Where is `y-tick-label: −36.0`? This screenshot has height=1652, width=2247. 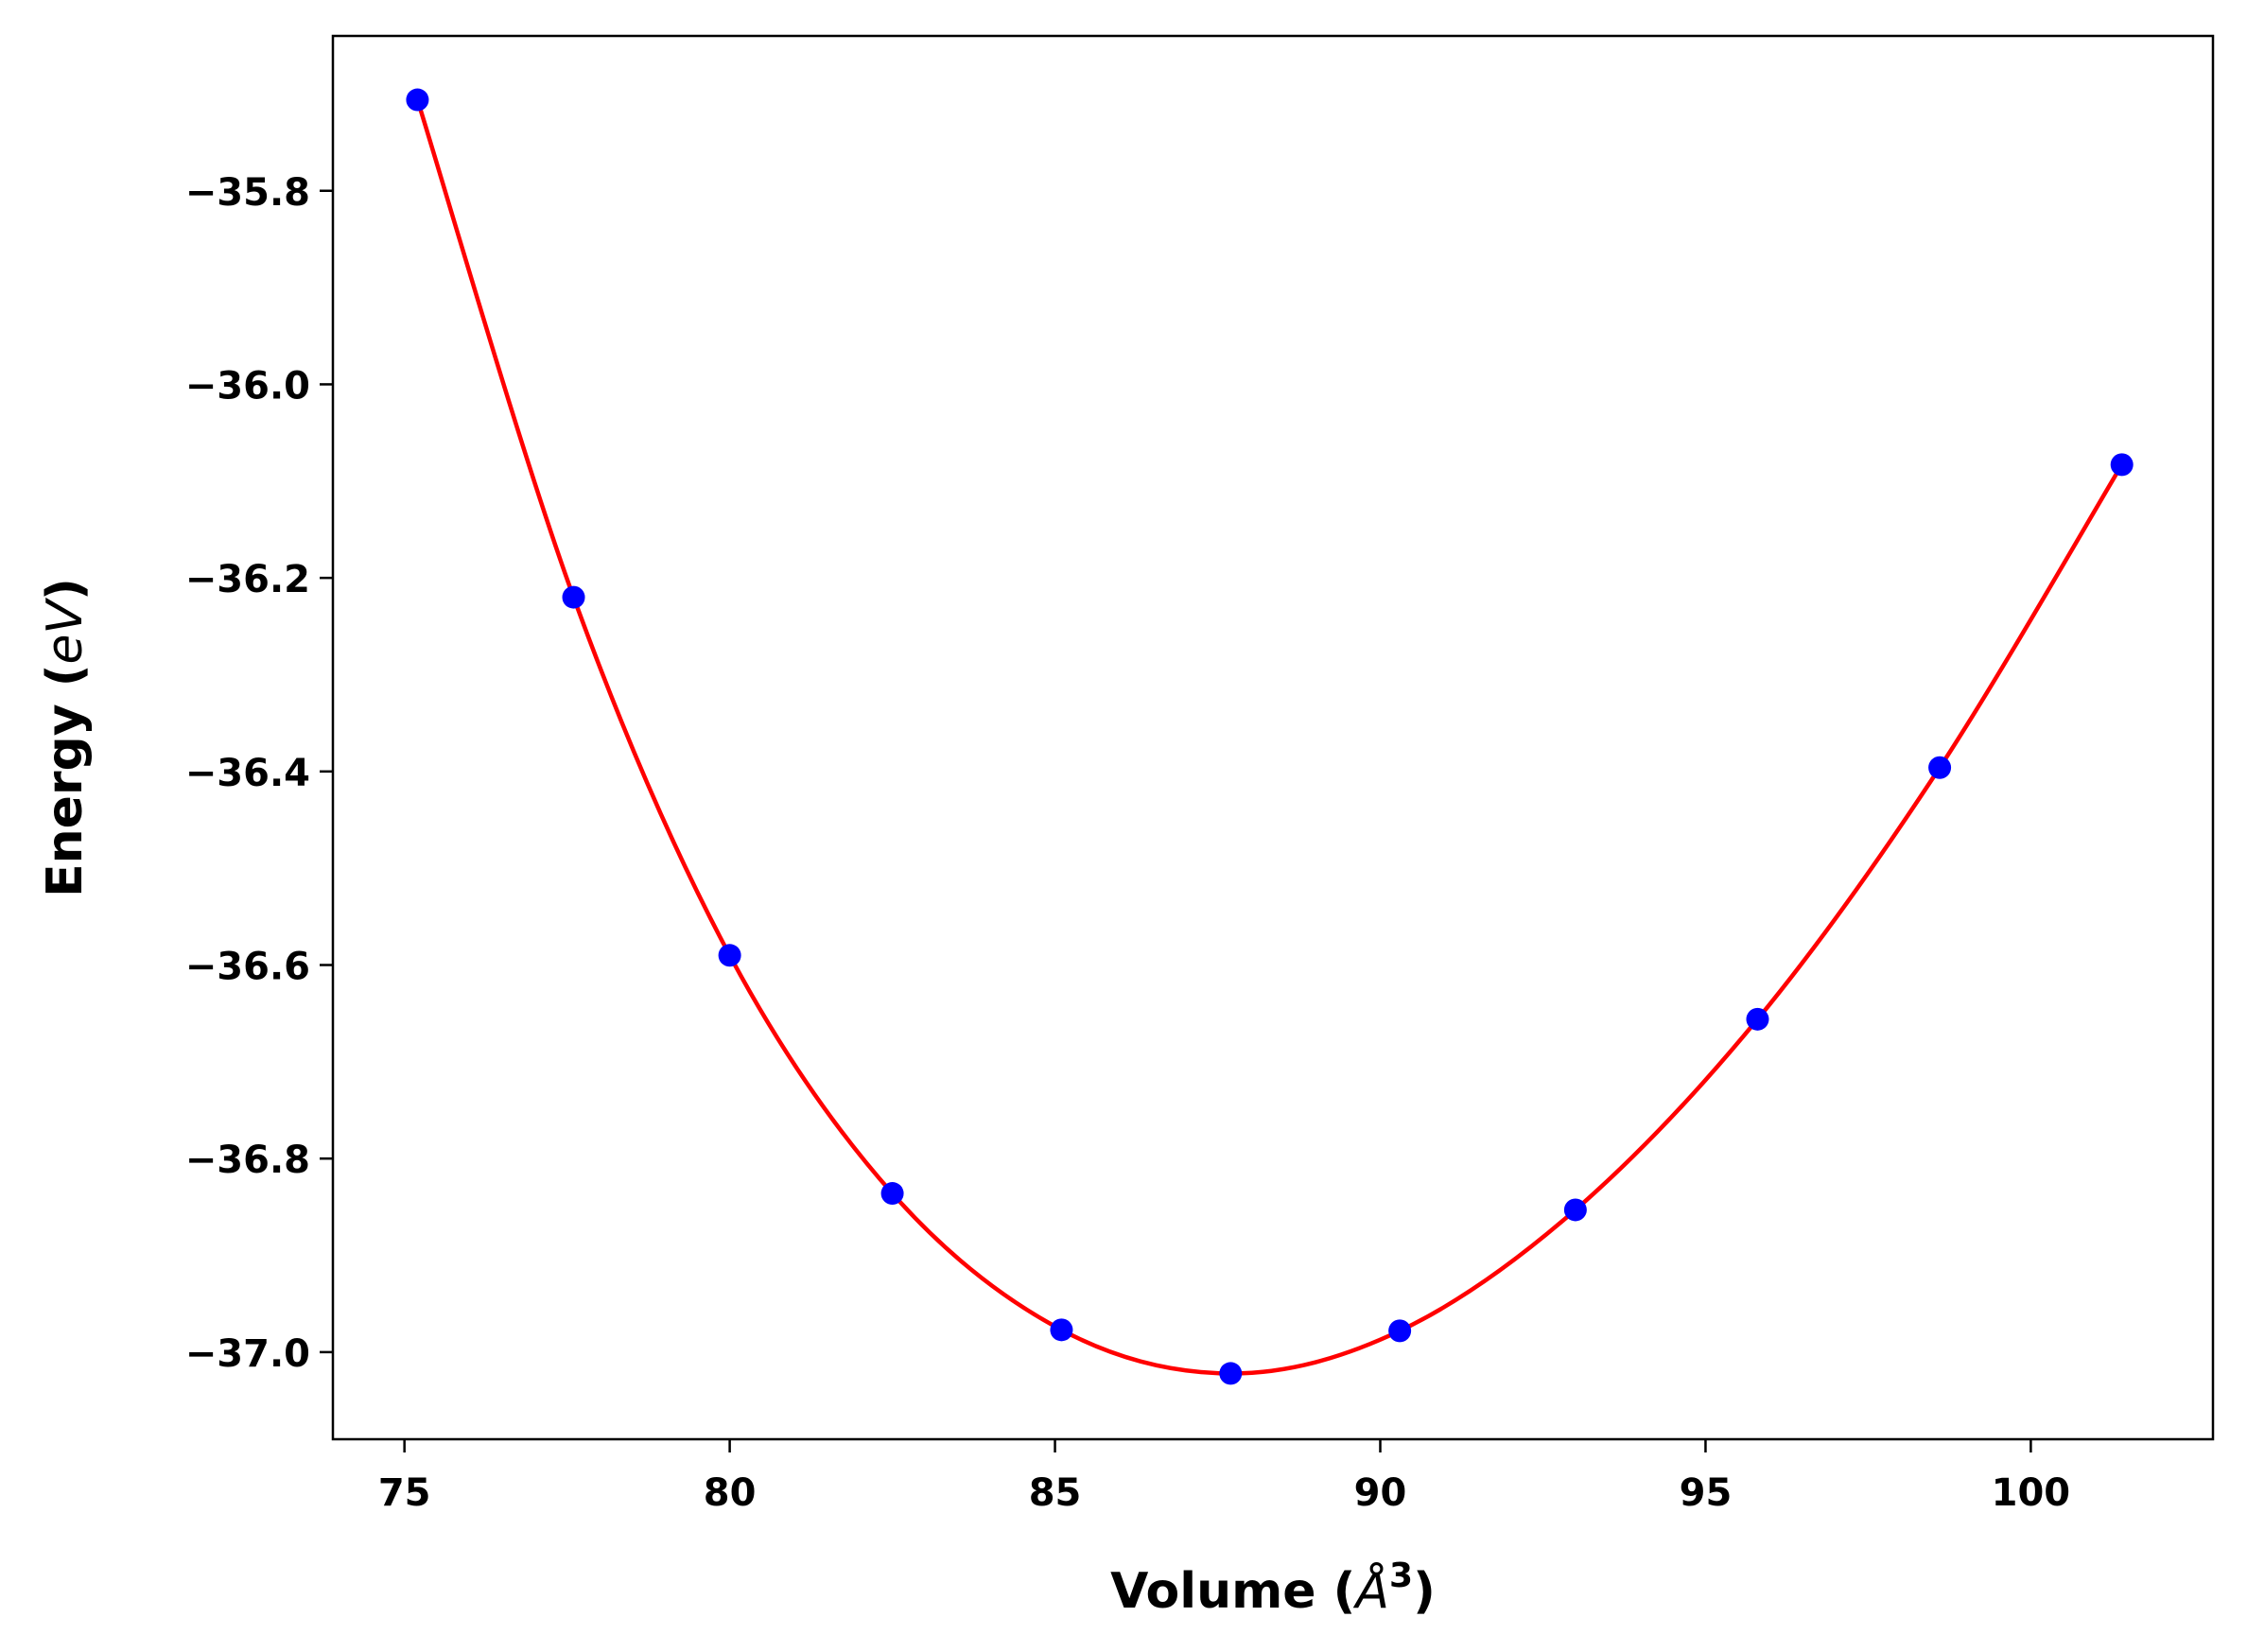
y-tick-label: −36.0 is located at coordinates (248, 386).